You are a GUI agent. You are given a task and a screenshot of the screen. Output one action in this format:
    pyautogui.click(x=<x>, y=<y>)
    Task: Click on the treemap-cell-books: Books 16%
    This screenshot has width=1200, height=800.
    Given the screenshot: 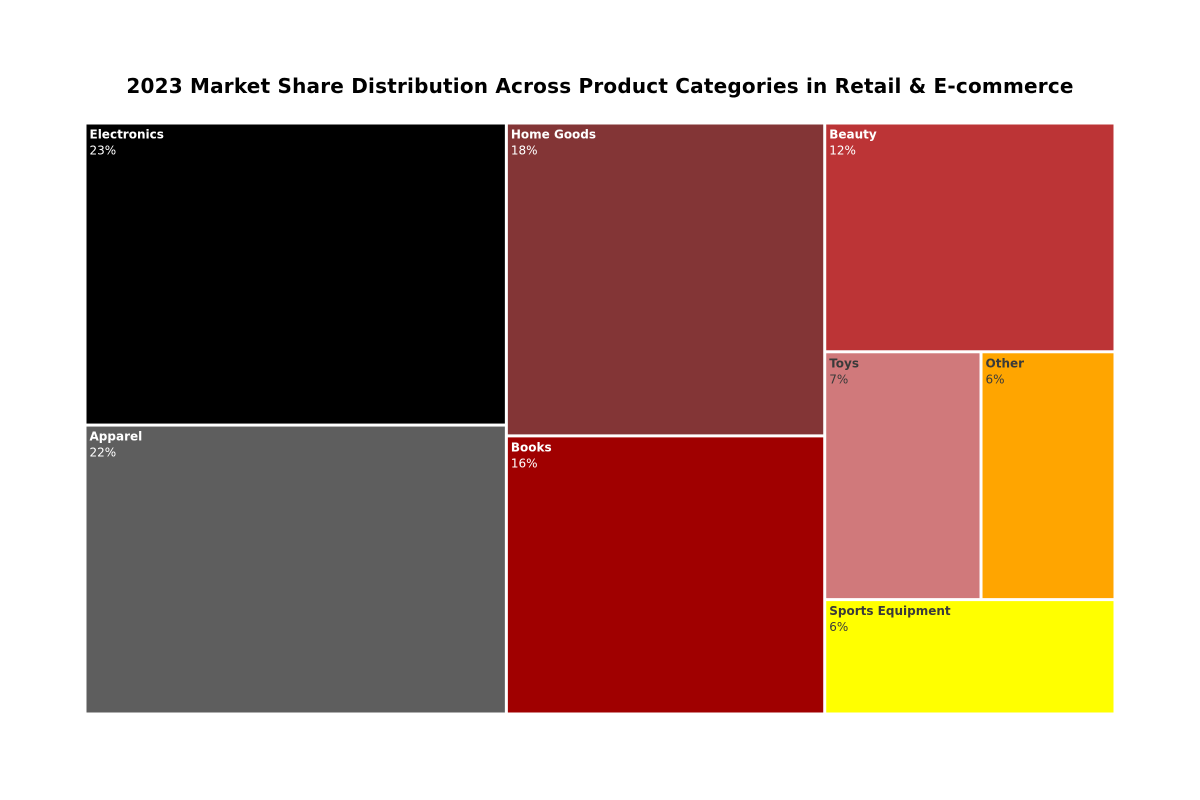 What is the action you would take?
    pyautogui.click(x=665, y=575)
    